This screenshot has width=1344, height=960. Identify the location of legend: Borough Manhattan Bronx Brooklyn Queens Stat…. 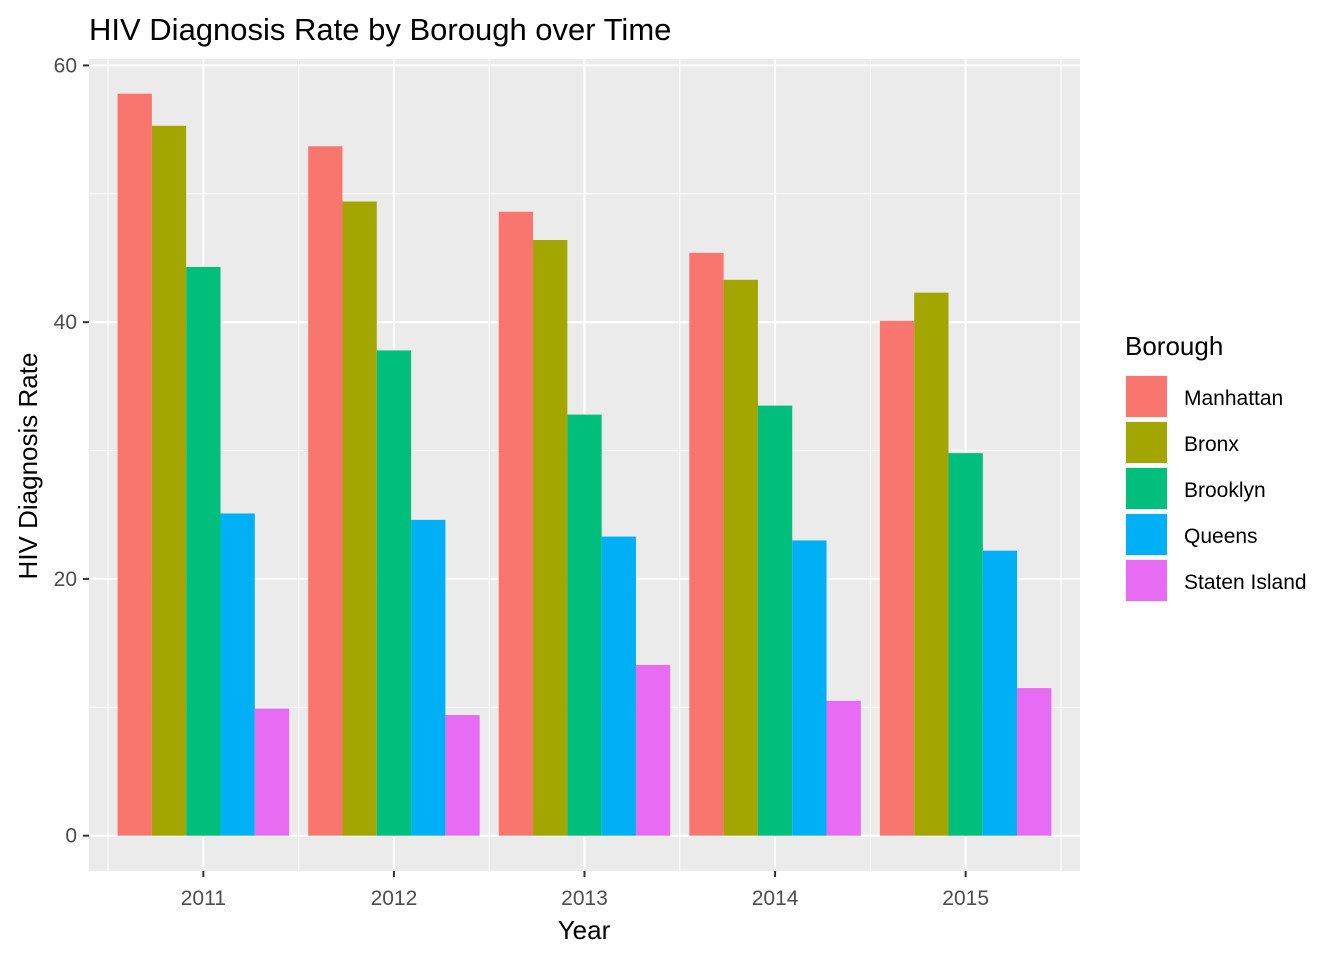
(1216, 466).